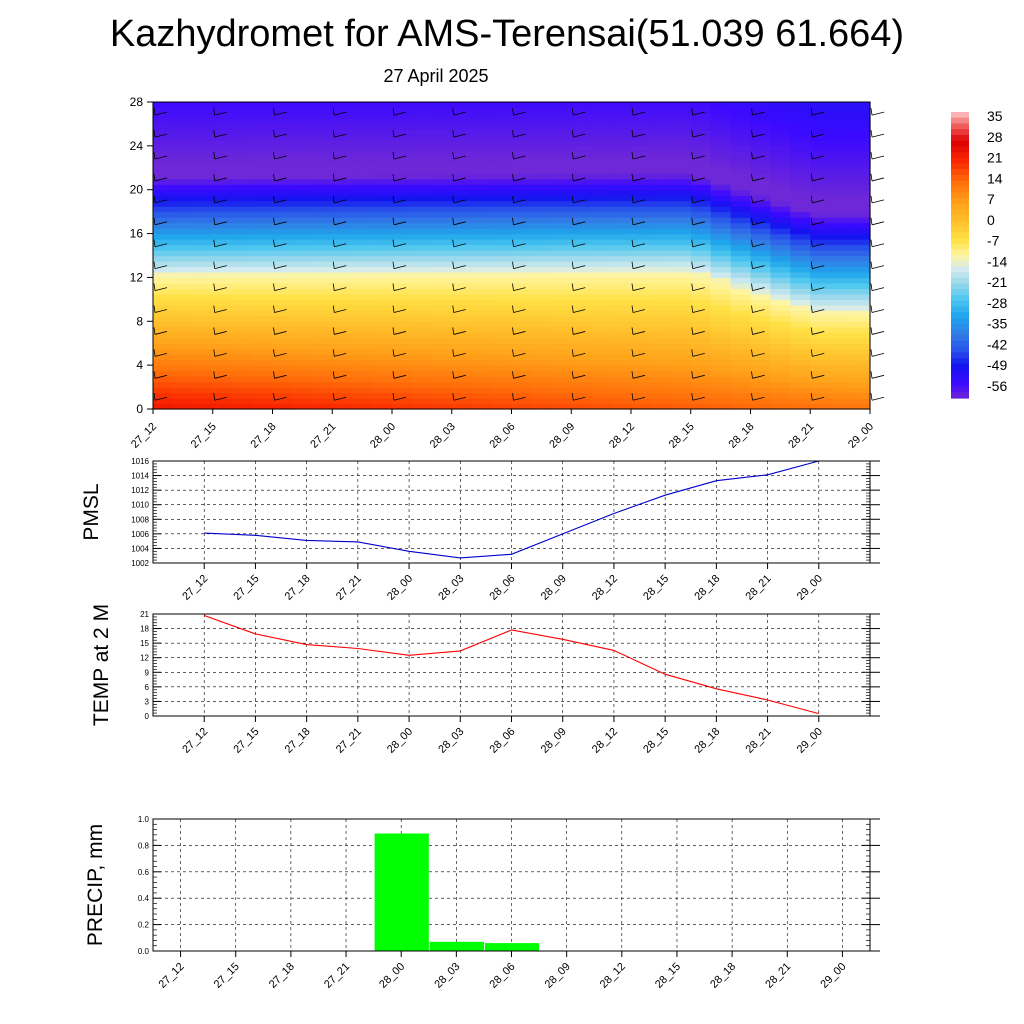 The image size is (1024, 1024). What do you see at coordinates (140, 534) in the screenshot?
I see `y-tick-label: 1006` at bounding box center [140, 534].